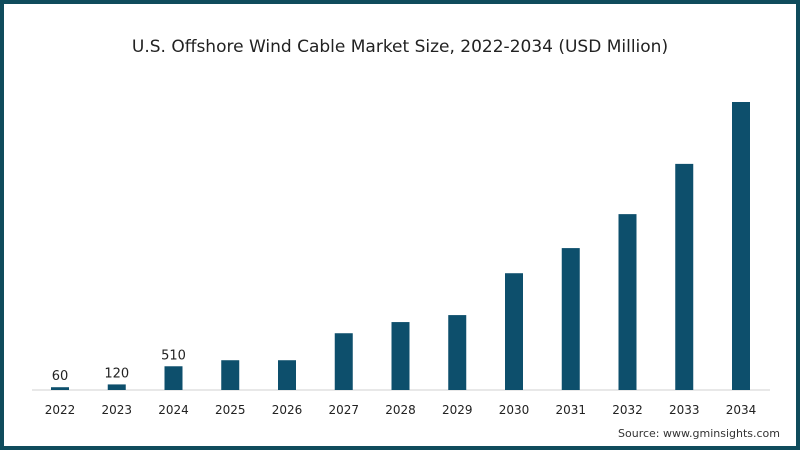 The height and width of the screenshot is (450, 800). What do you see at coordinates (741, 410) in the screenshot?
I see `x-tick-label-2034: 2034` at bounding box center [741, 410].